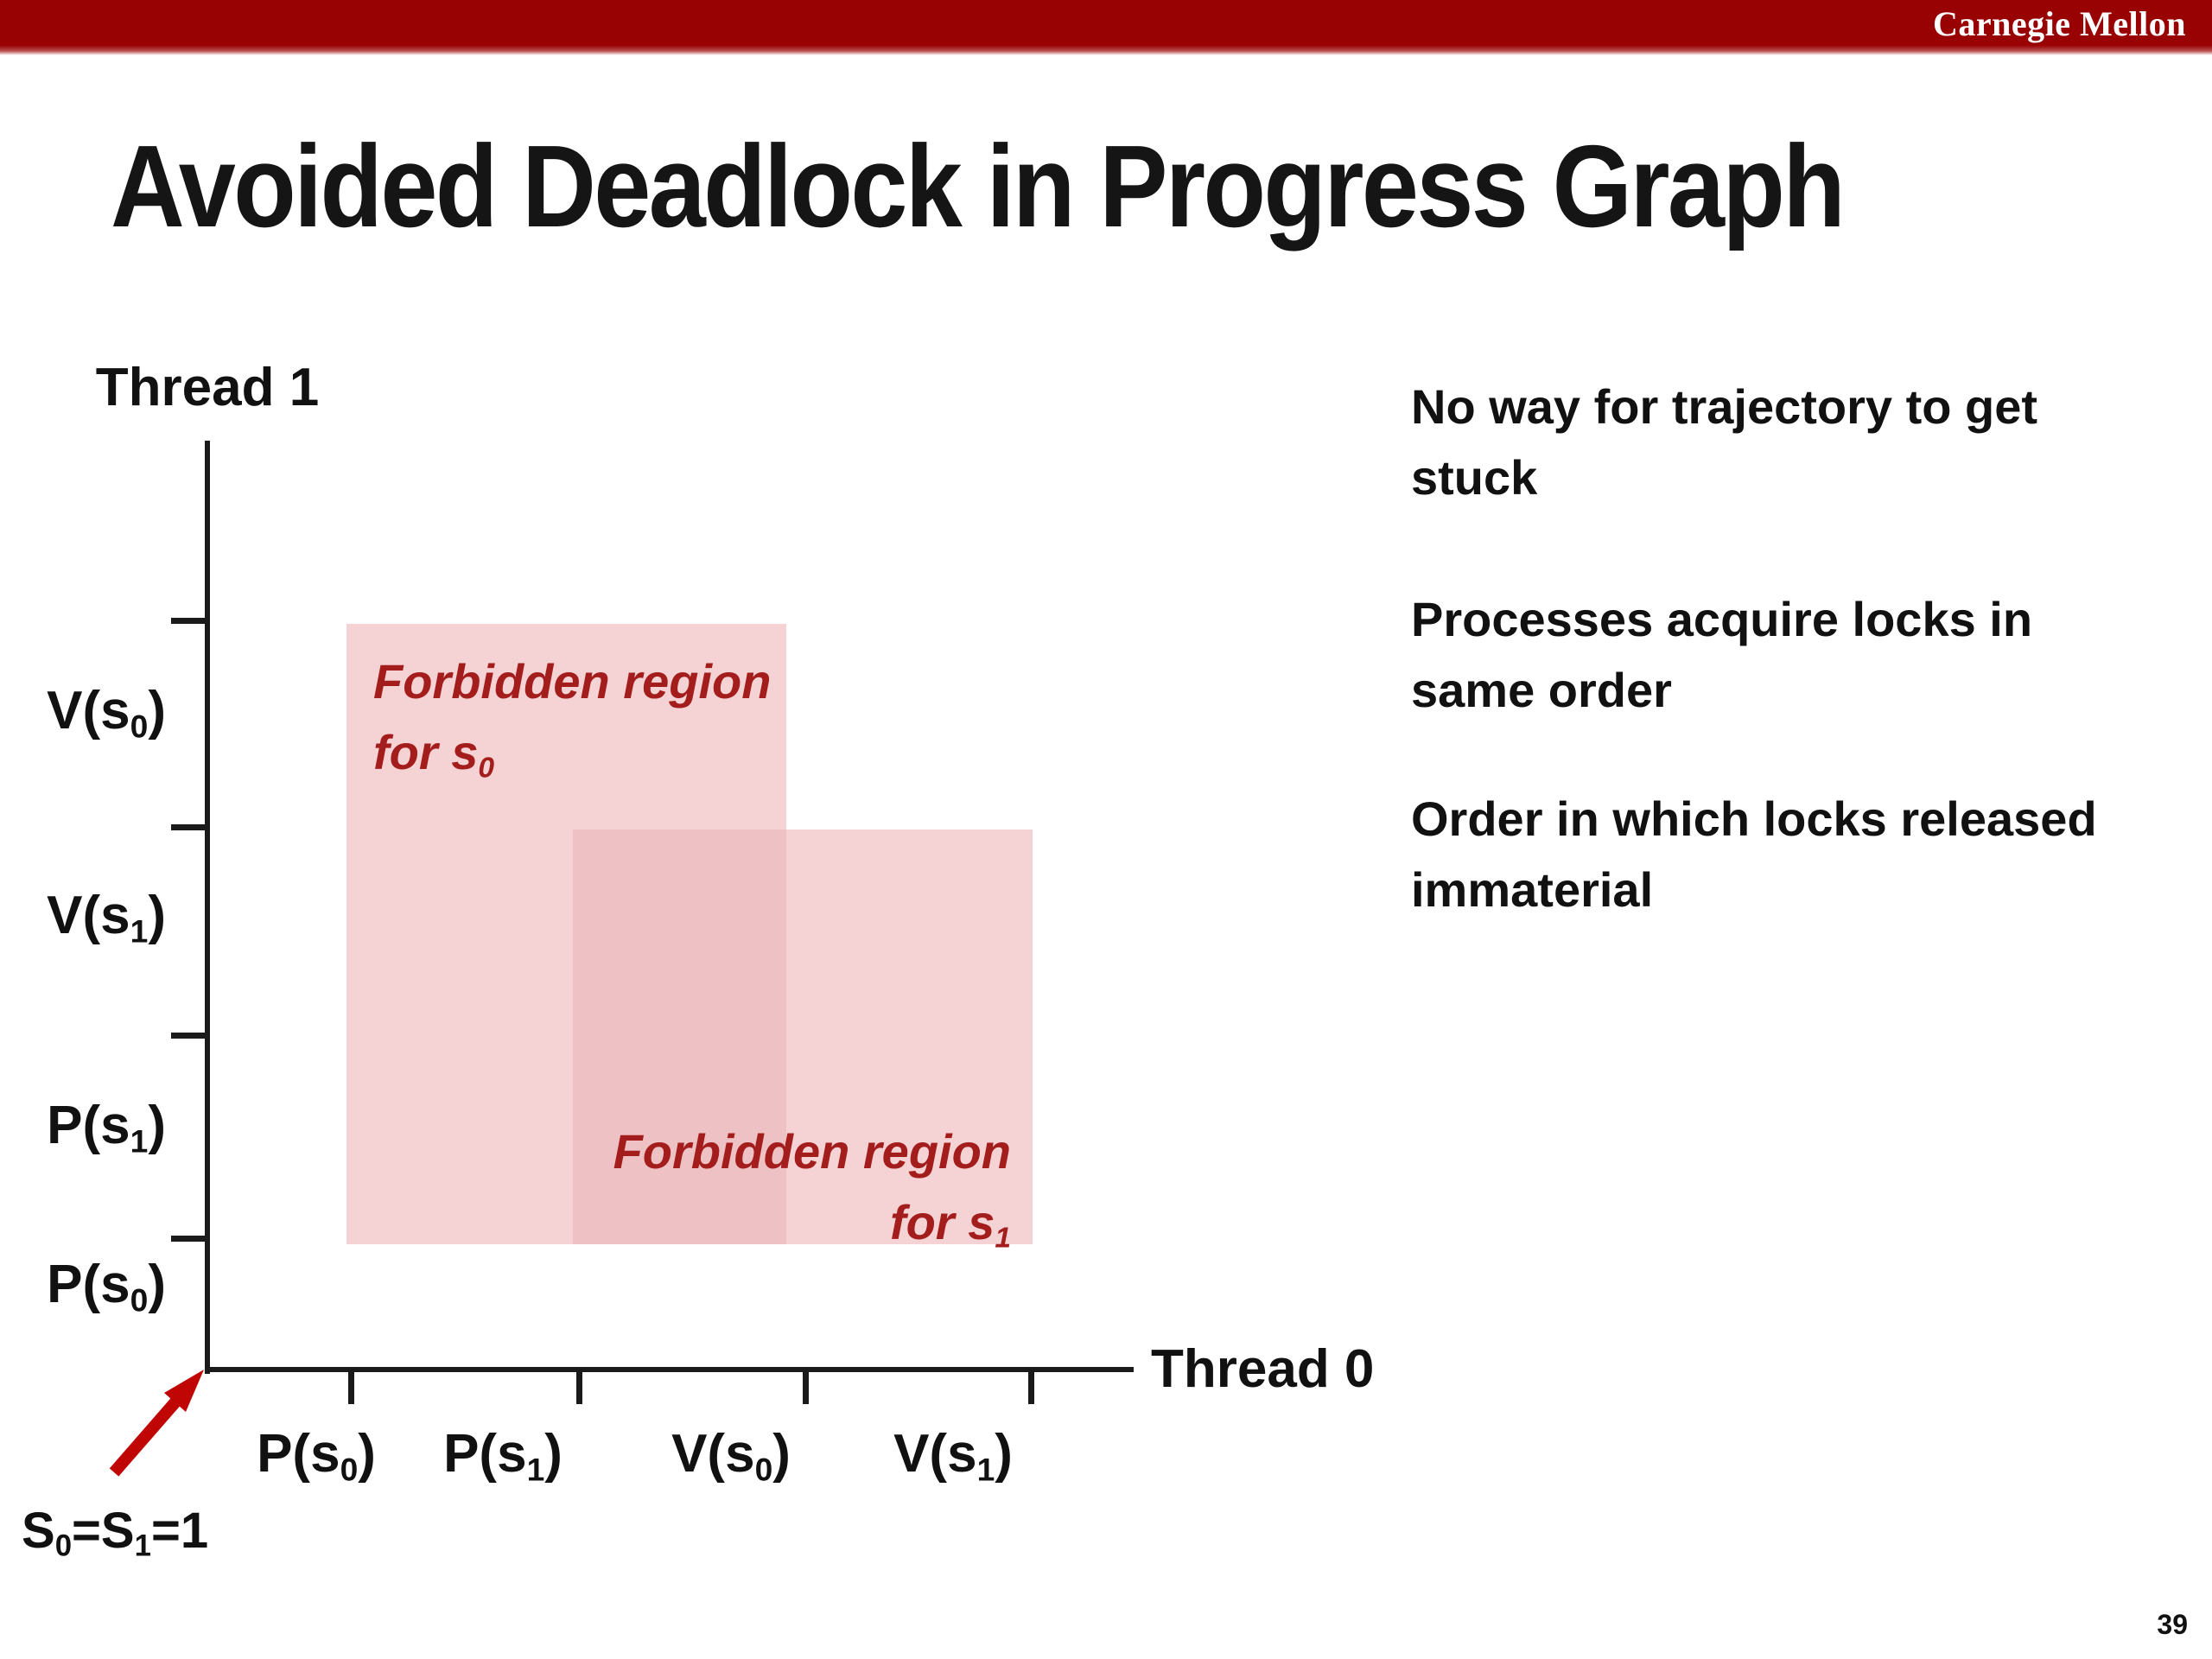  What do you see at coordinates (808, 1195) in the screenshot?
I see `forbidden-region-s1-label: Forbidden region for s1` at bounding box center [808, 1195].